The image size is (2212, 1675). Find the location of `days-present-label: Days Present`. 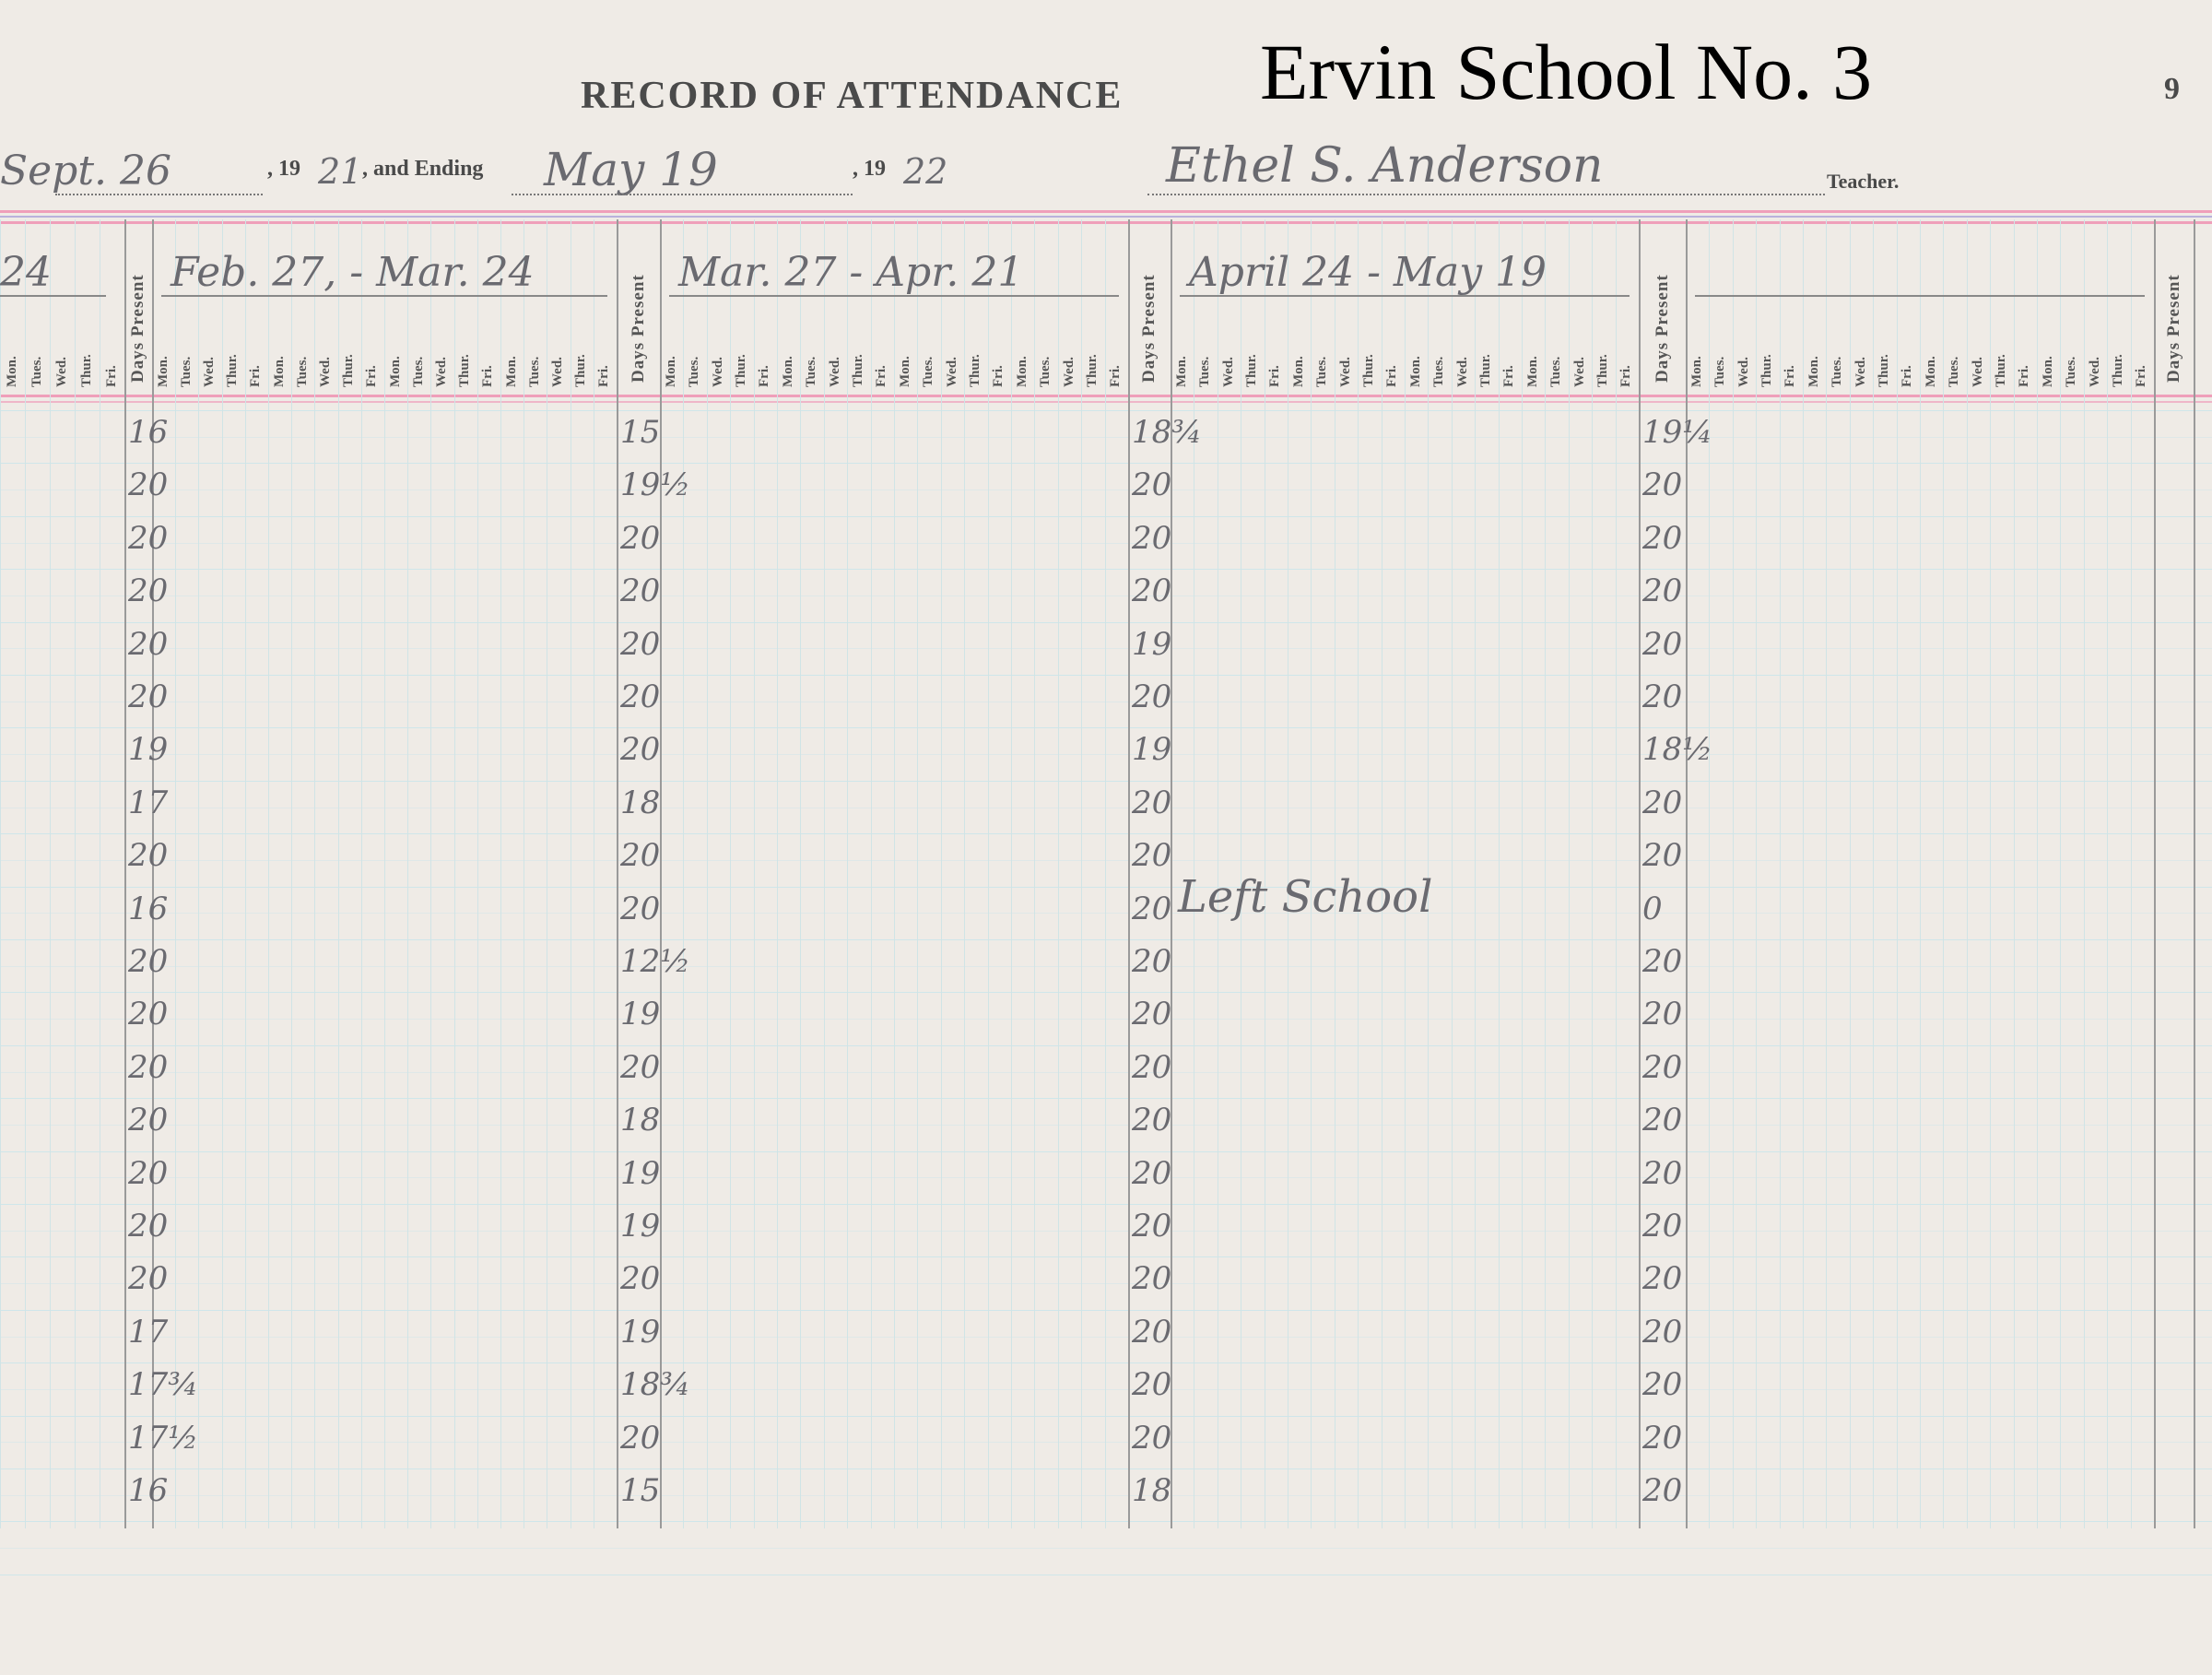

days-present-label: Days Present is located at coordinates (1662, 328).